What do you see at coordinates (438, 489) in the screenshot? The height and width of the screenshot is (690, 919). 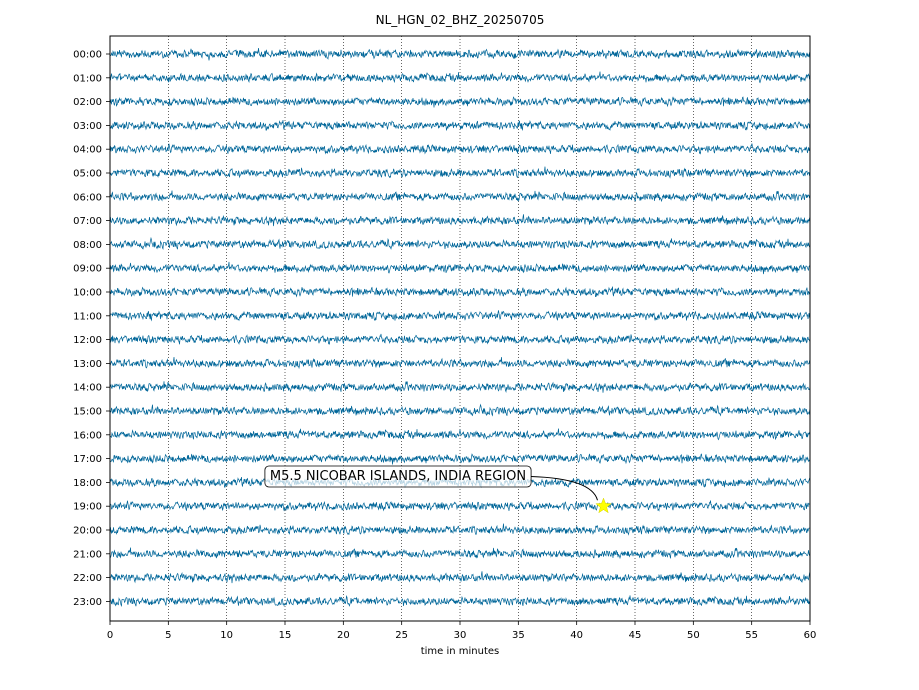 I see `event-annotation: M5.5 NICOBAR ISLANDS, INDIA REGION` at bounding box center [438, 489].